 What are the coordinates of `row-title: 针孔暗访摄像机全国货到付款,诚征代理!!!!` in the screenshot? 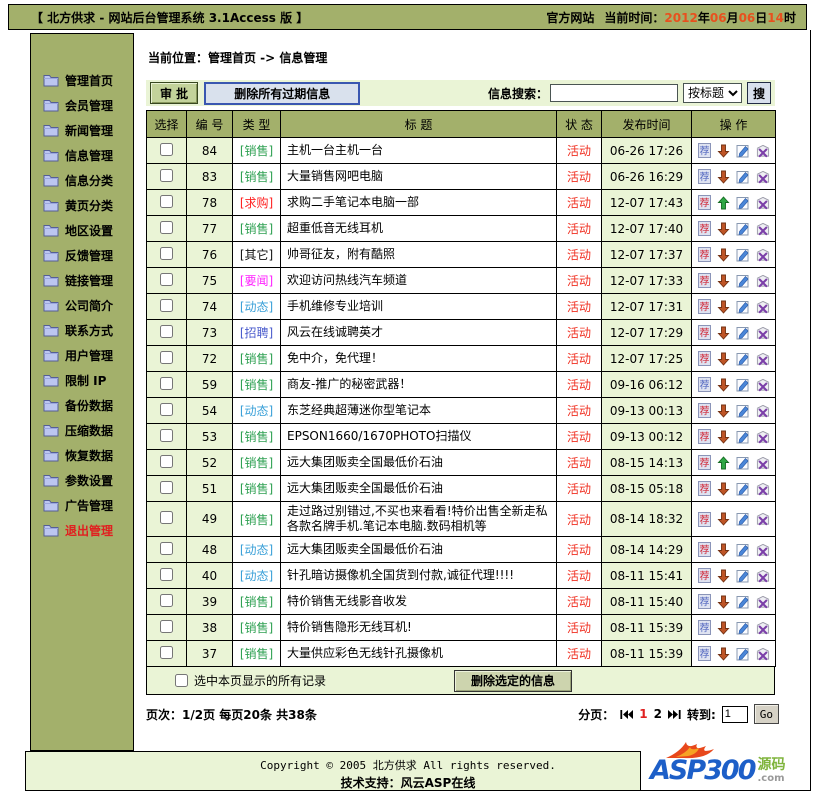 It's located at (418, 575).